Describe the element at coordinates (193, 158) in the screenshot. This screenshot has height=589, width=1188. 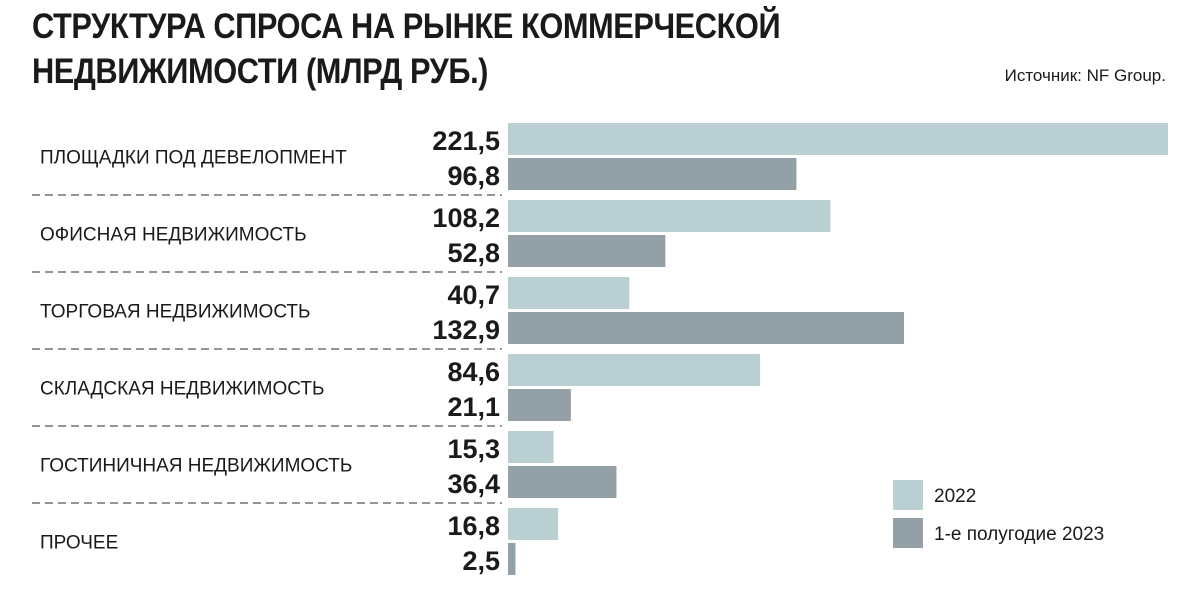
I see `category-label: ПЛОЩАДКИ ПОД ДЕВЕЛОПМЕНТ` at that location.